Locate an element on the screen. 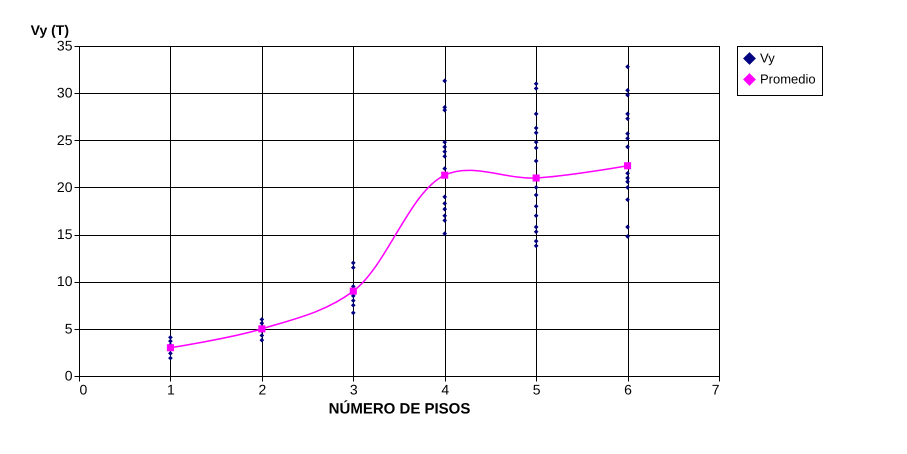  y-tick-label: 20 is located at coordinates (64, 186).